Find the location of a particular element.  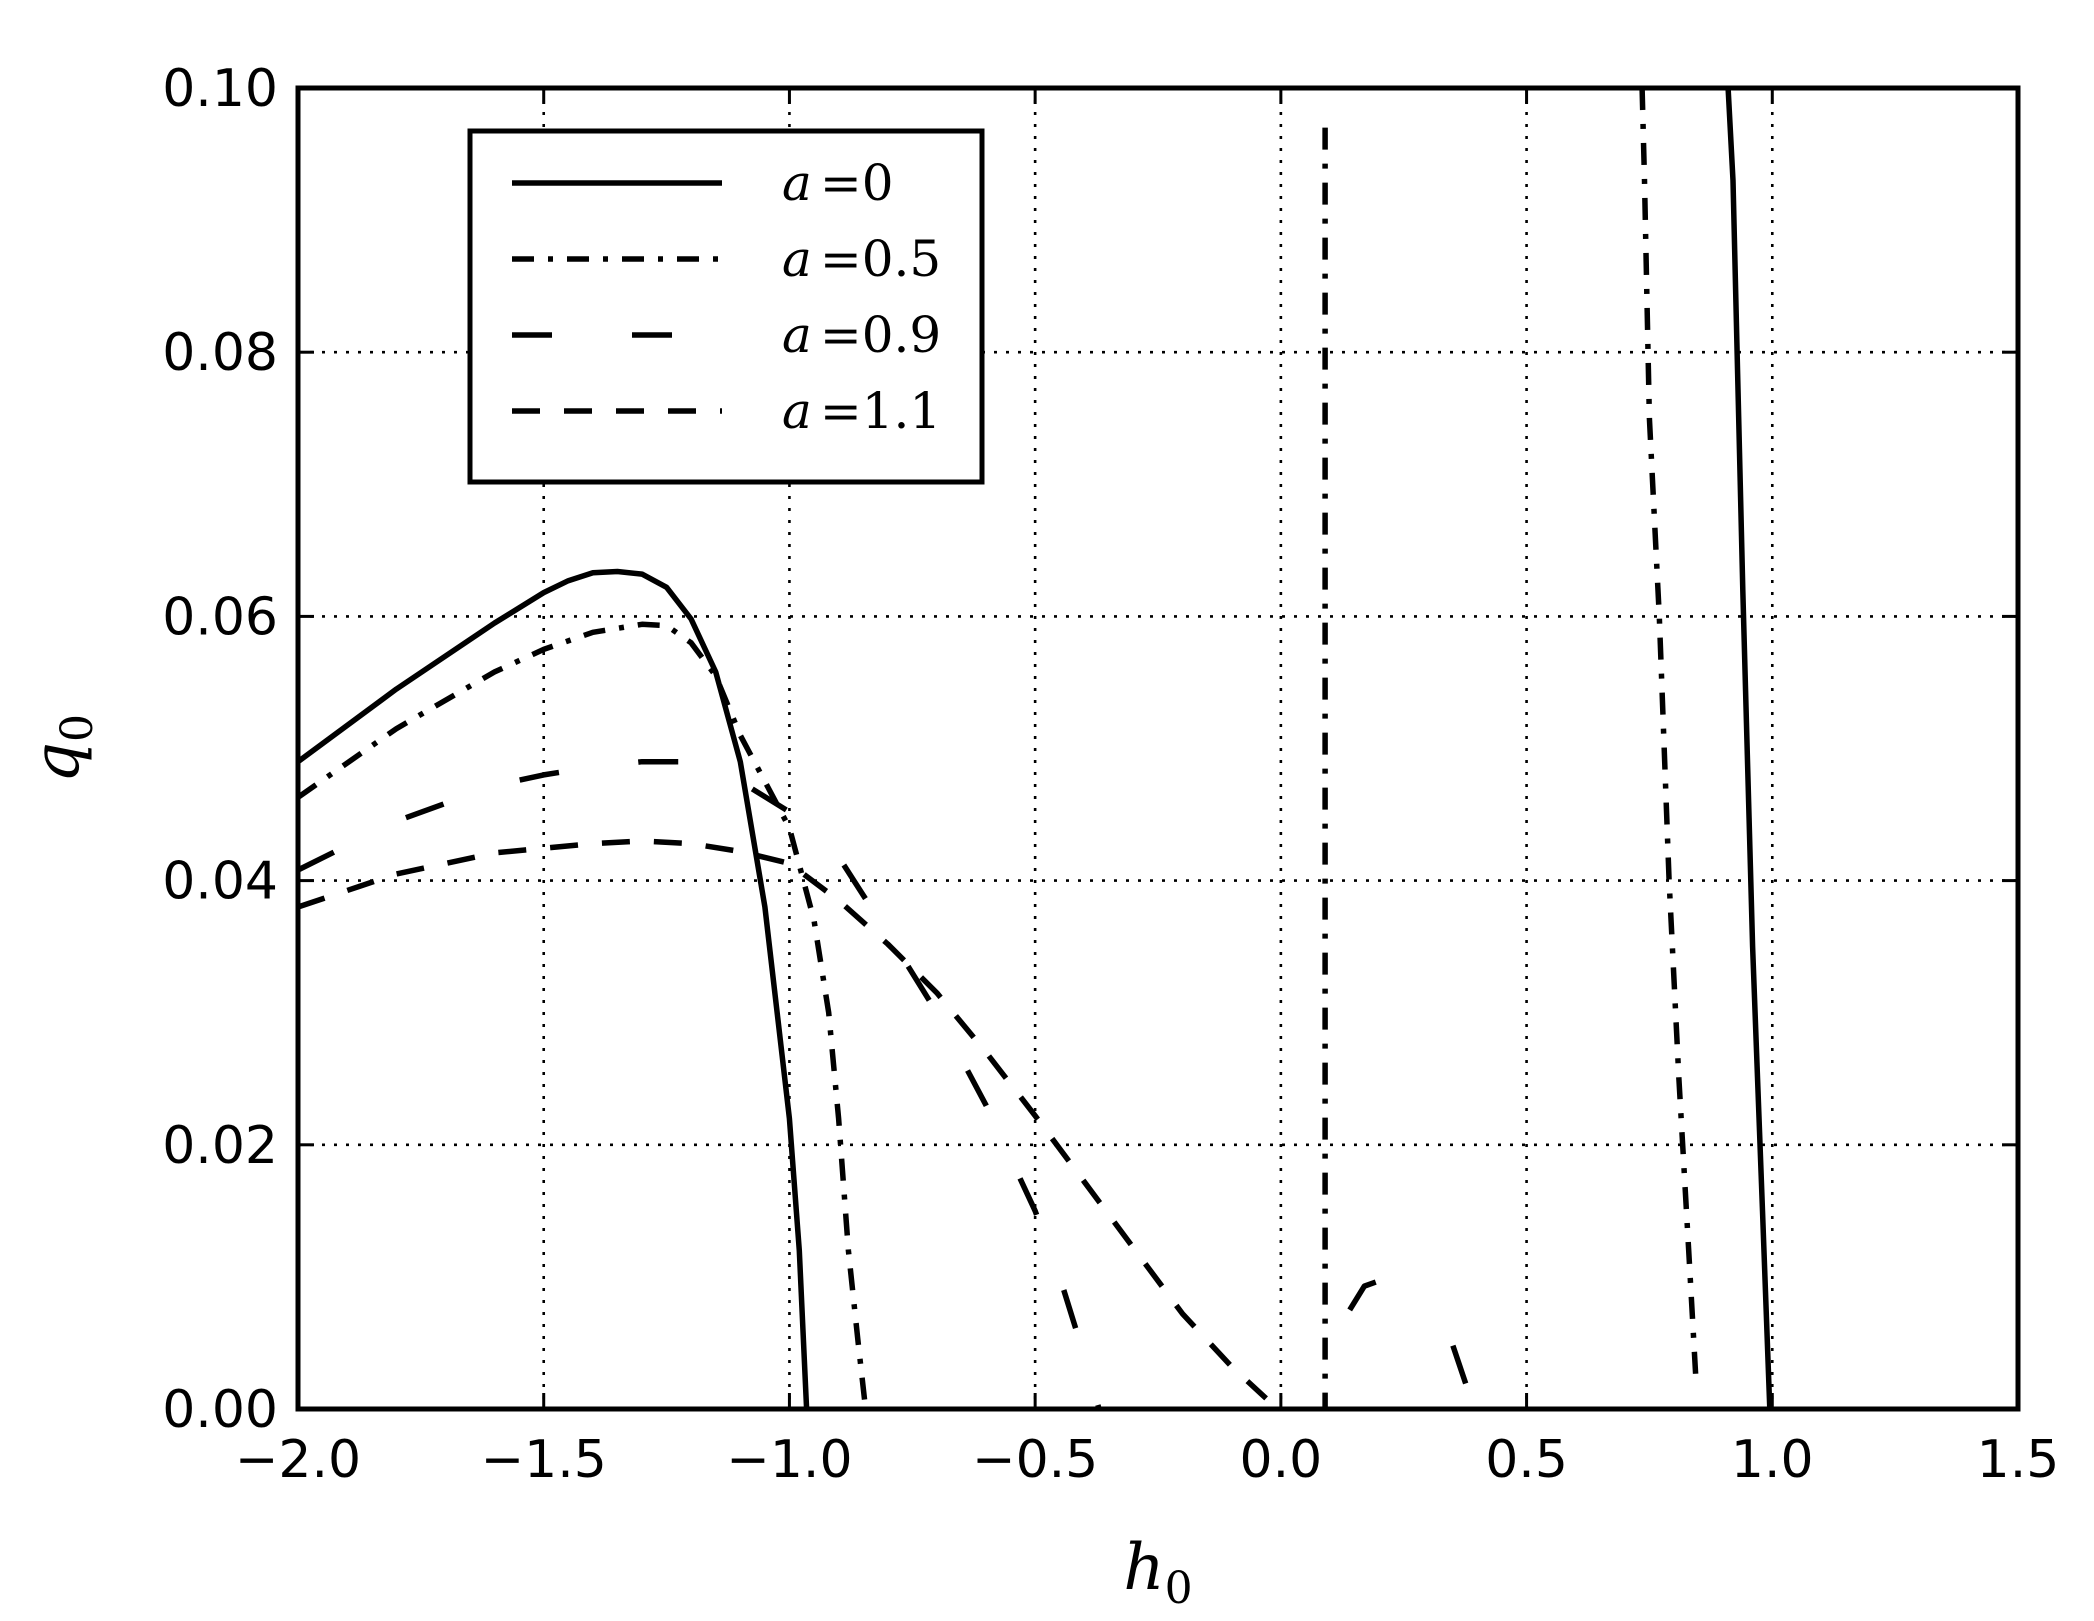

x-tick-label: 0.0 is located at coordinates (1281, 1460).